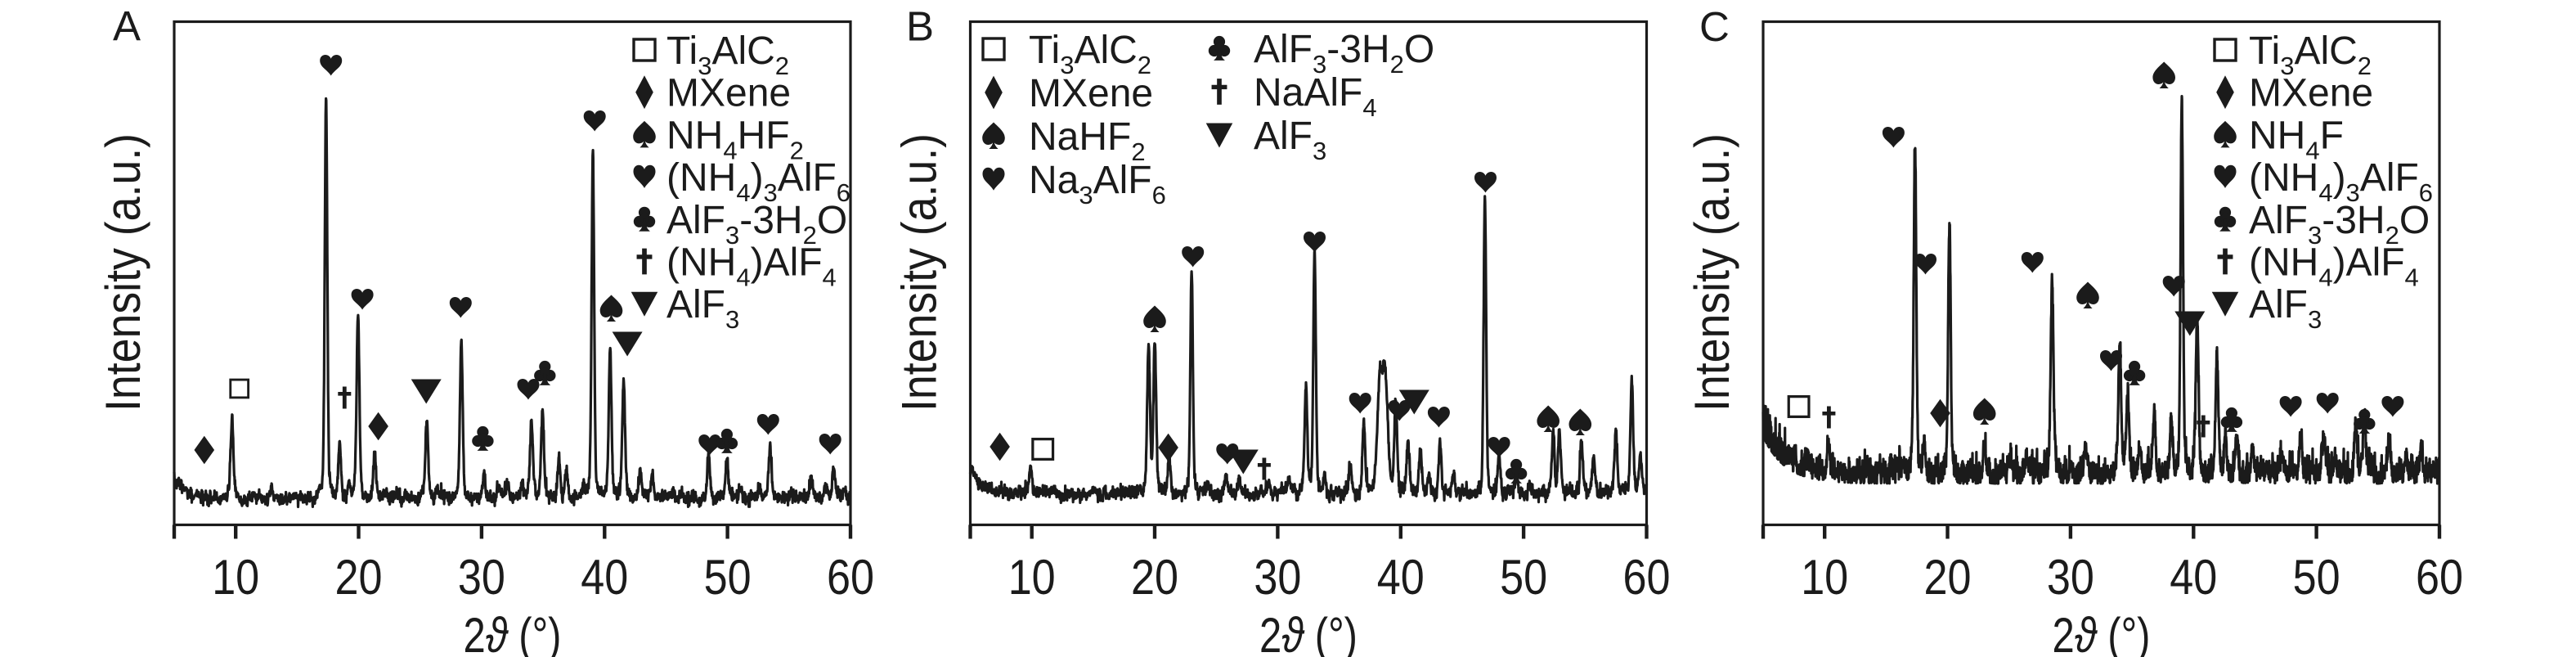 The width and height of the screenshot is (2576, 657). Describe the element at coordinates (2296, 139) in the screenshot. I see `svg-text: NH4F` at that location.